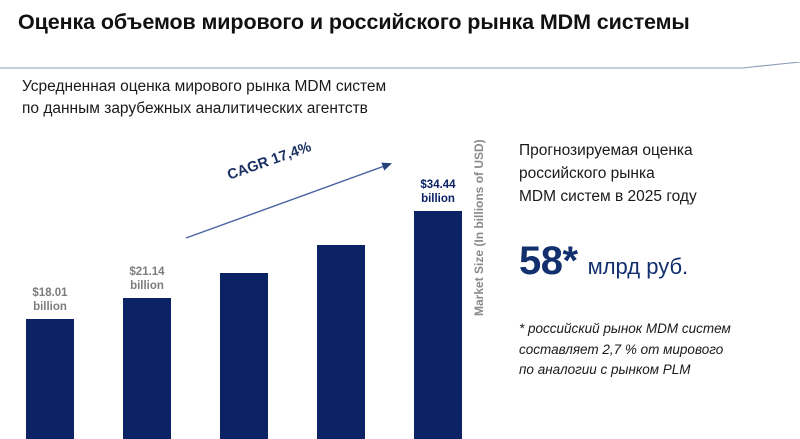 The image size is (800, 439). I want to click on forecast-big-number: 58*, so click(548, 261).